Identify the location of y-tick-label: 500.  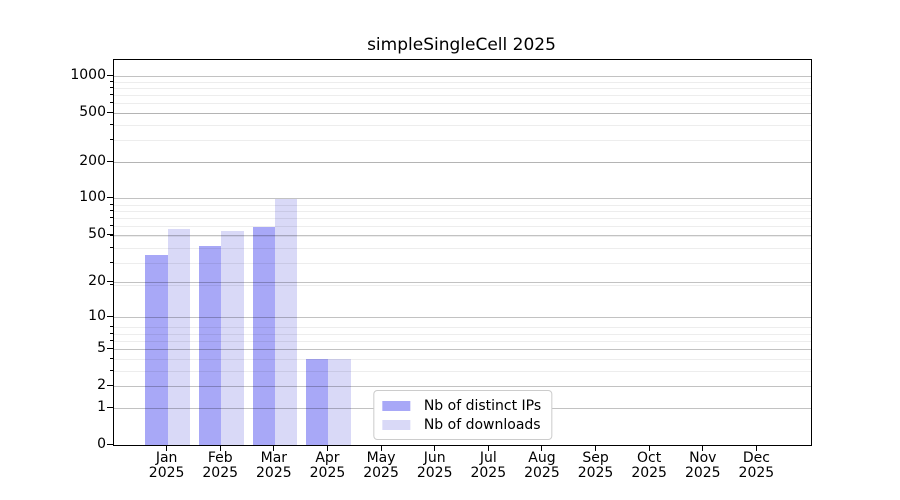
(92, 111).